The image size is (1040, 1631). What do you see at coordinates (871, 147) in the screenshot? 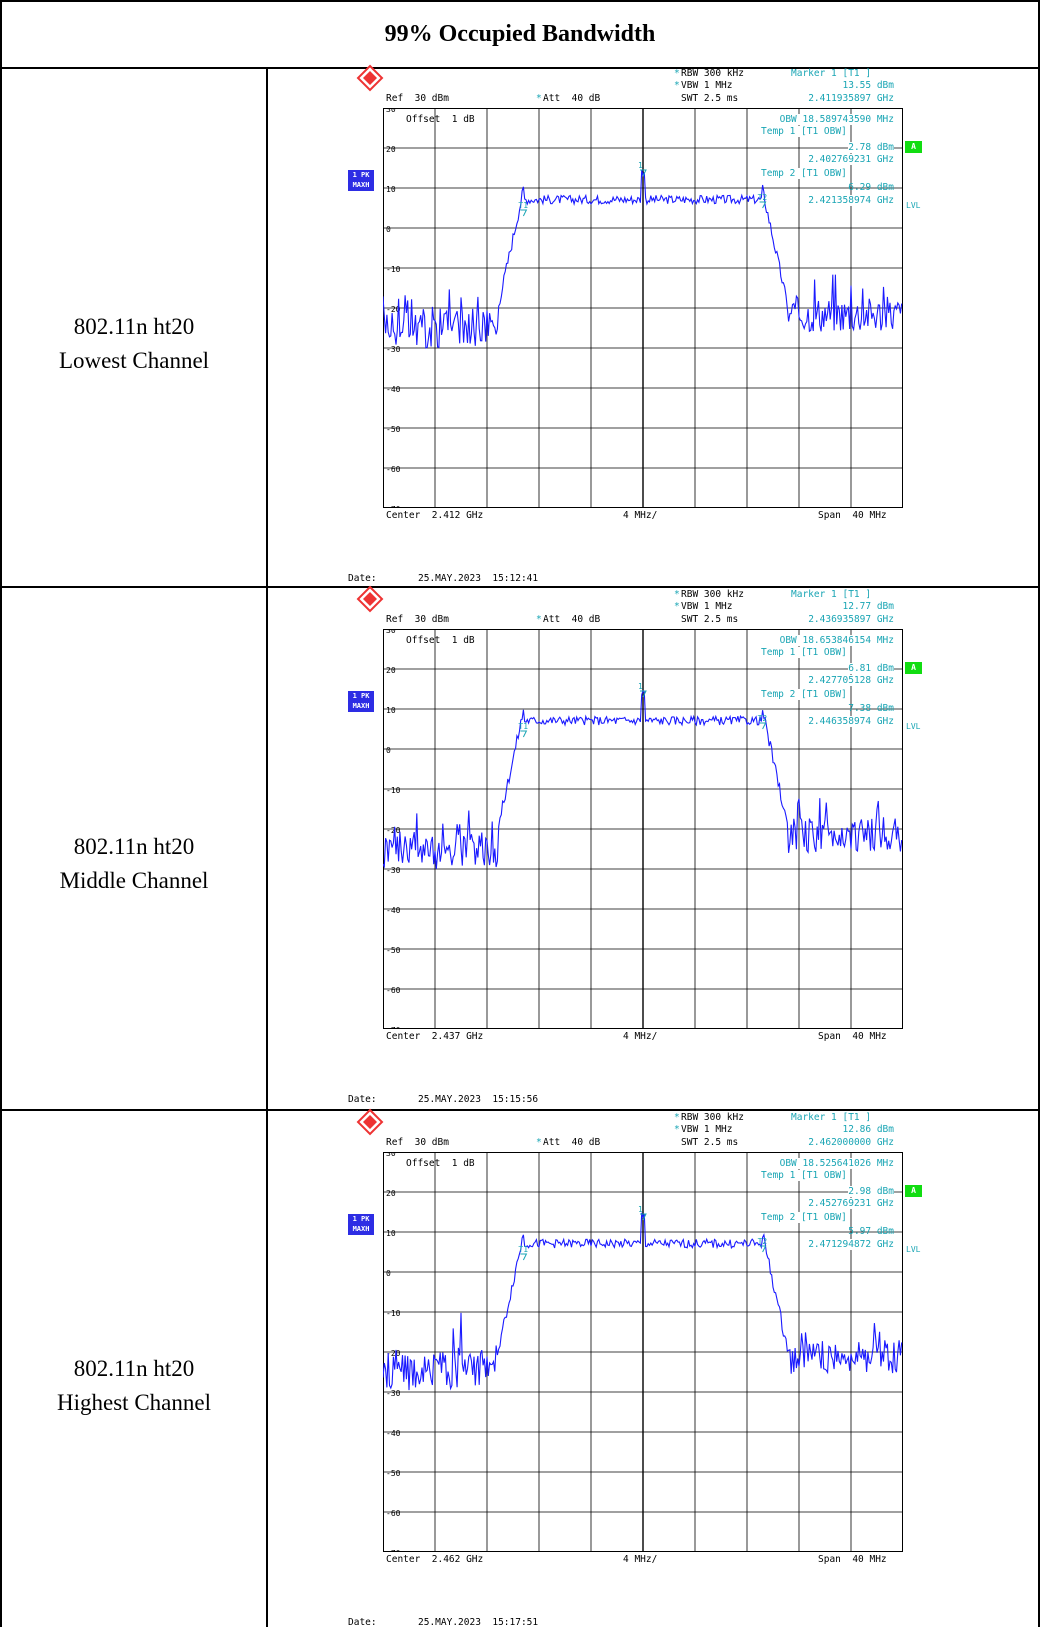
I see `temp1-value: 2.78 dBm` at bounding box center [871, 147].